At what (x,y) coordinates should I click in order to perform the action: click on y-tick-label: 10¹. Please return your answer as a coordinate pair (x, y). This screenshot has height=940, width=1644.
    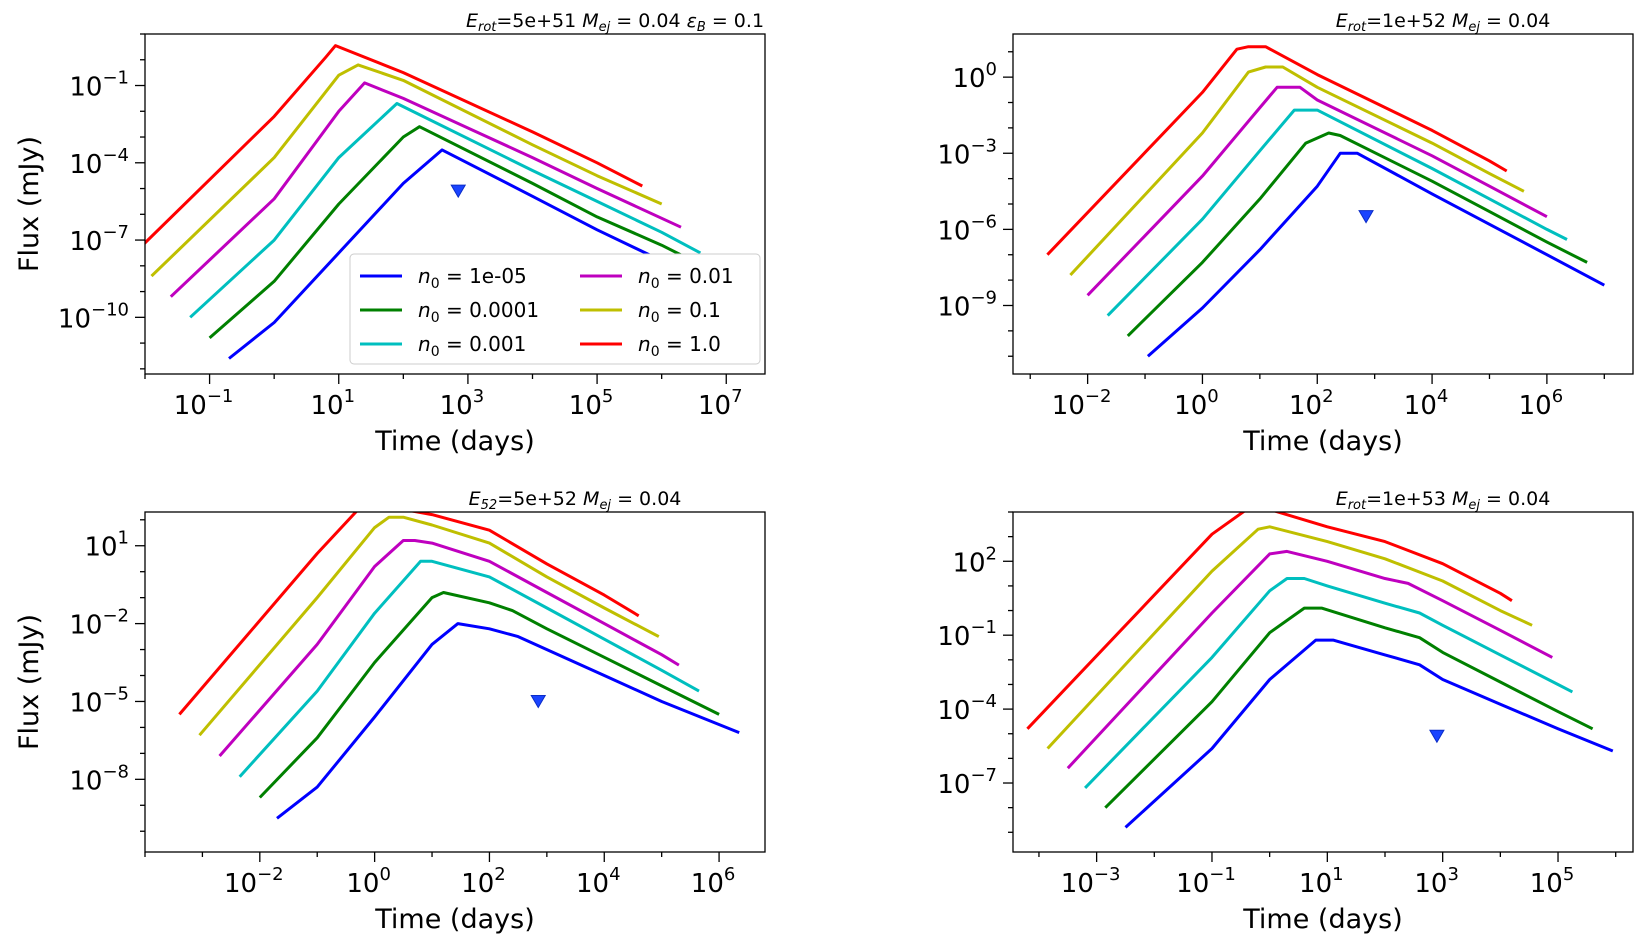
    Looking at the image, I should click on (106, 545).